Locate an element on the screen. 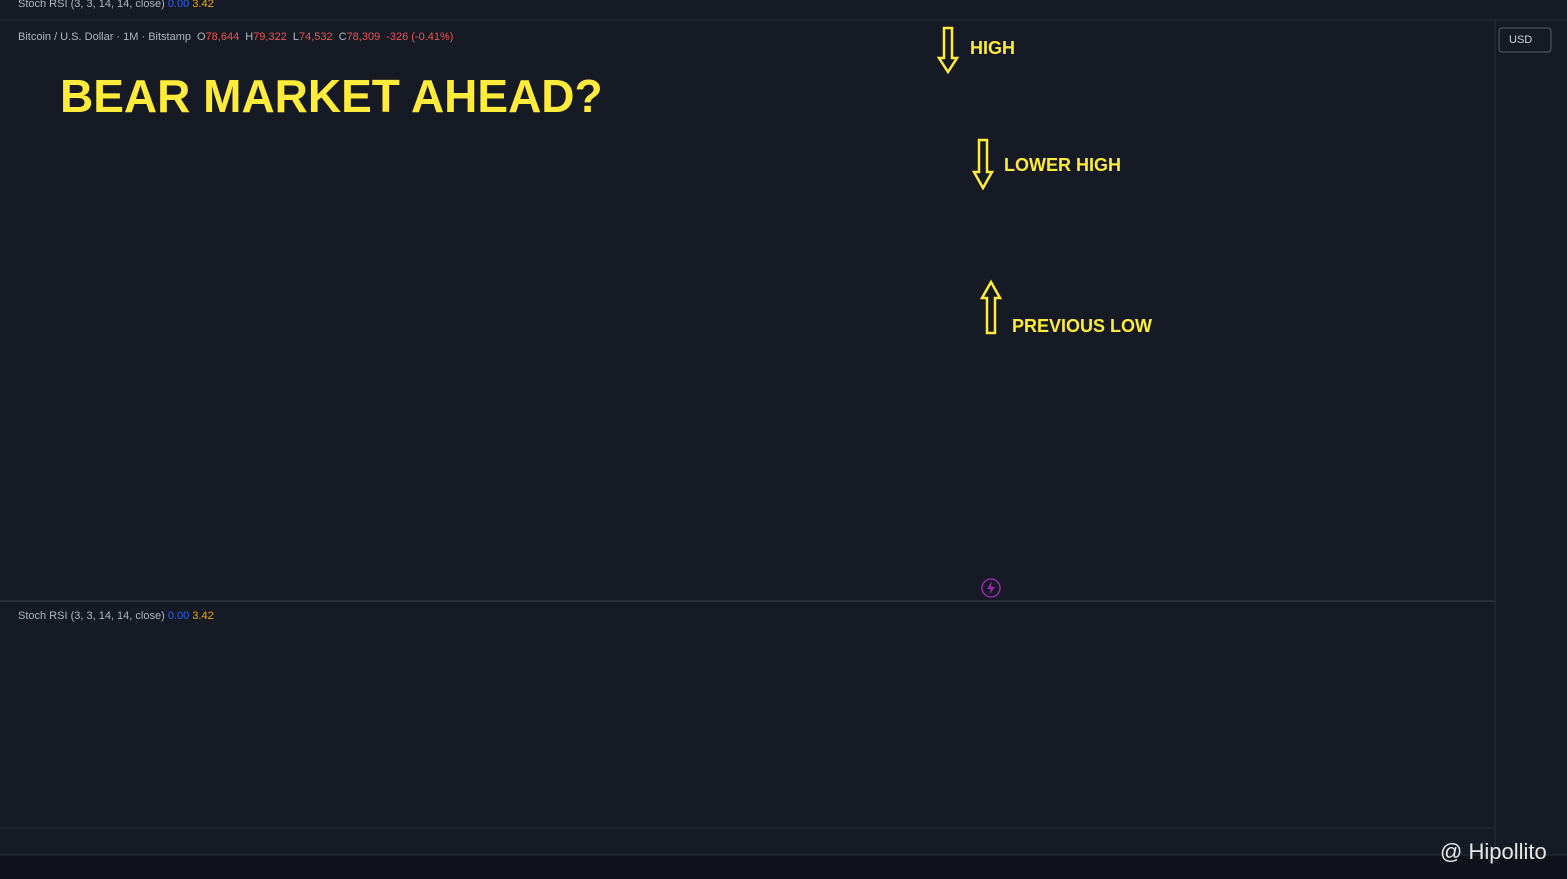 The image size is (1567, 879). watermark: @ Hipollito is located at coordinates (1493, 851).